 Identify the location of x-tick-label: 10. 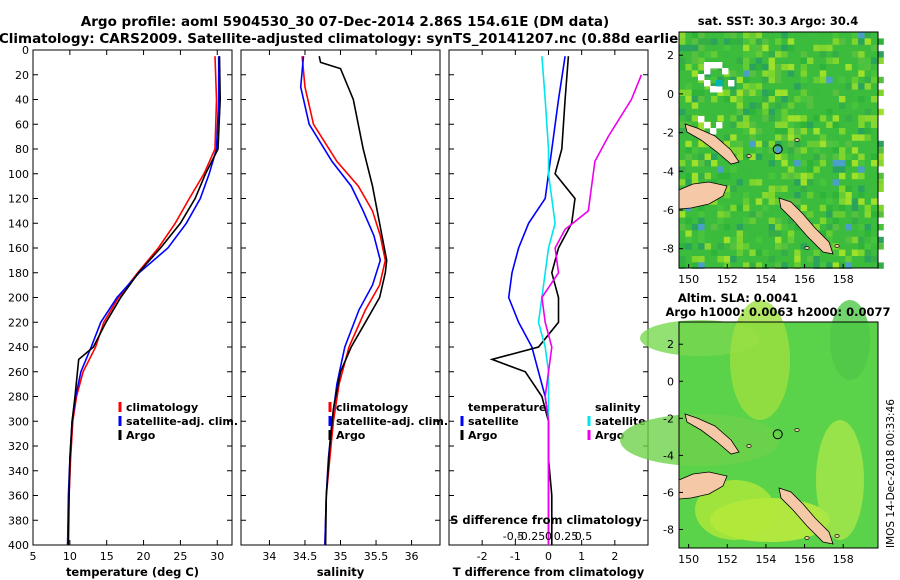
(70, 556).